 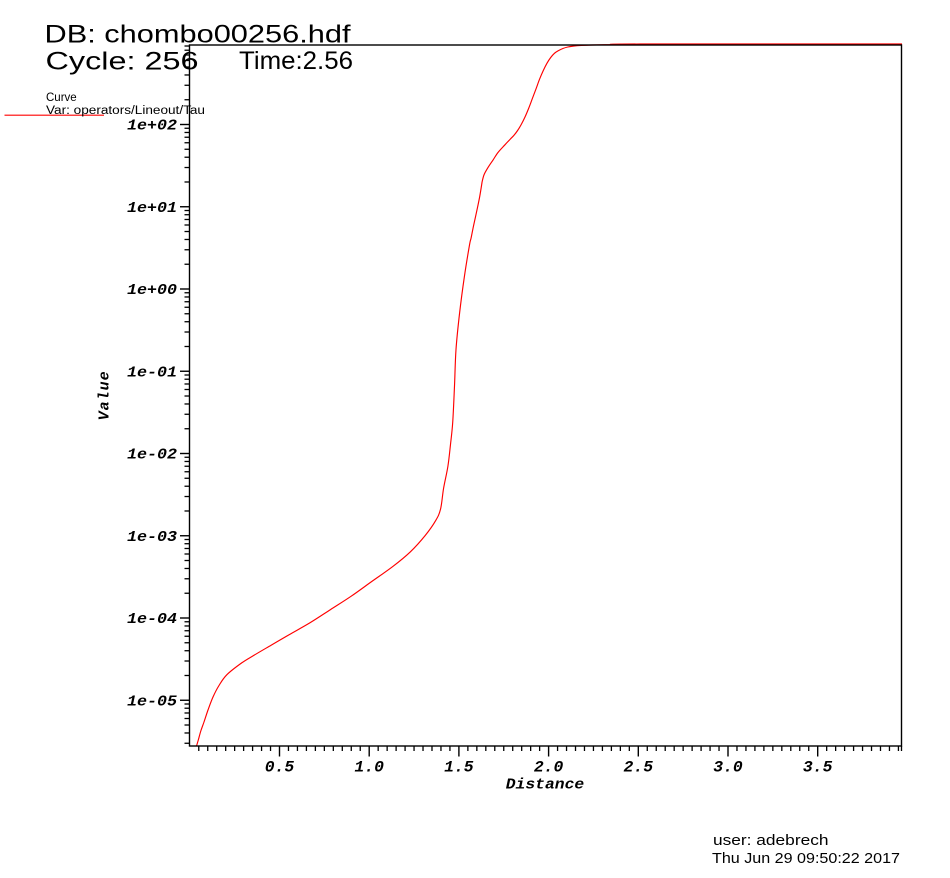 I want to click on svg-text: DB: chombo00256.hdf, so click(x=198, y=35).